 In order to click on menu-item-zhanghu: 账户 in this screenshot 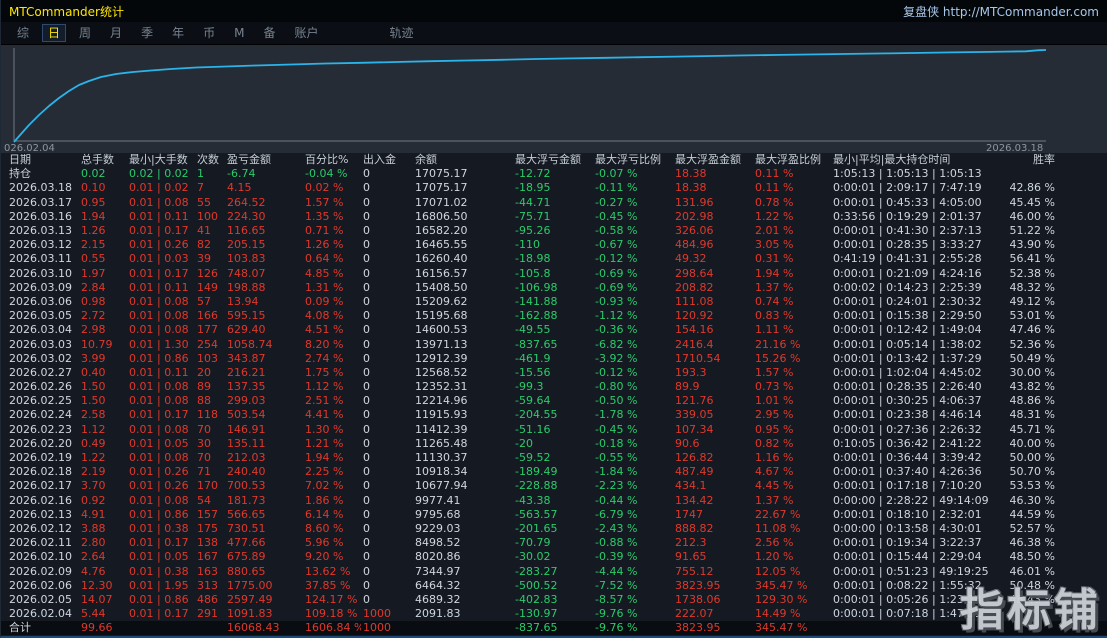, I will do `click(306, 33)`.